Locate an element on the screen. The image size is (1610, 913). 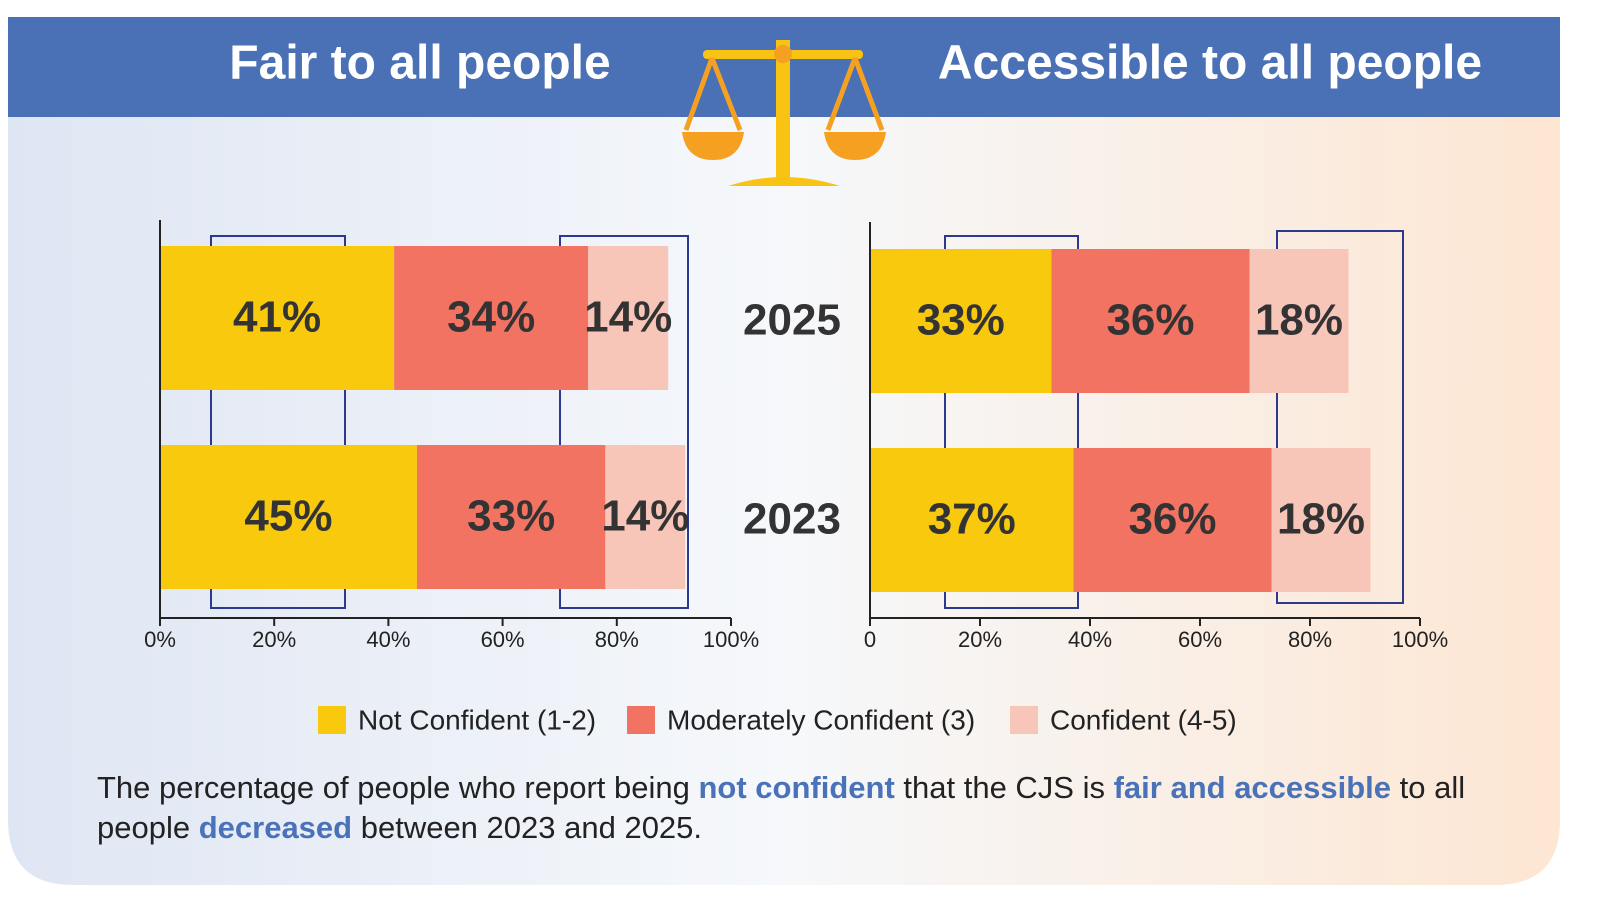
note-highlight: decreased is located at coordinates (275, 827).